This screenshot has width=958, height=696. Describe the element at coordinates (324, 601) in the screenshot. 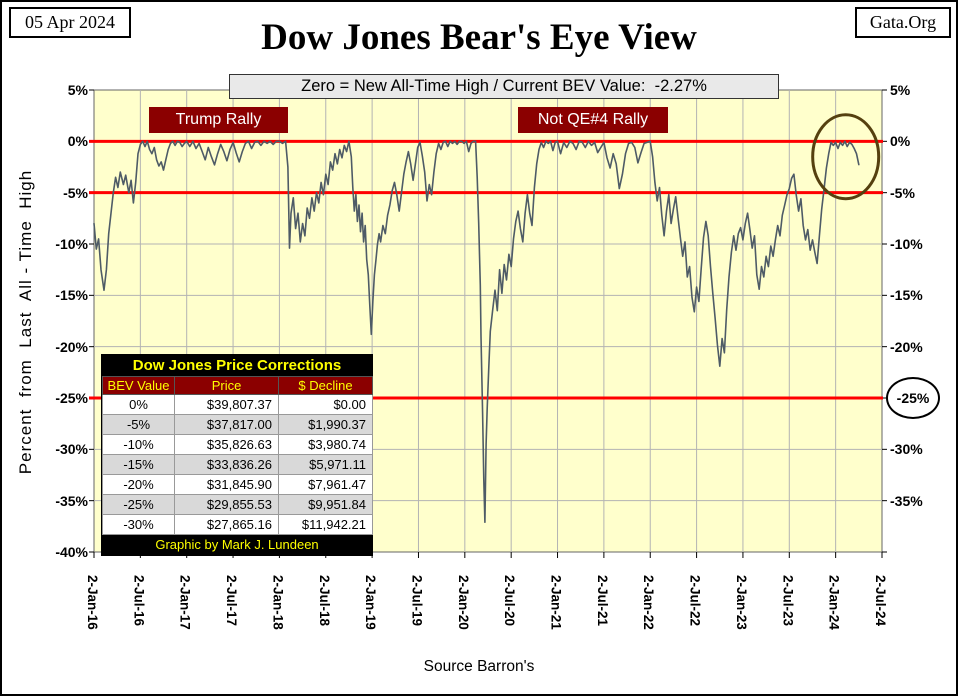

I see `x-axis-tick-label: 2-Jul-18` at that location.